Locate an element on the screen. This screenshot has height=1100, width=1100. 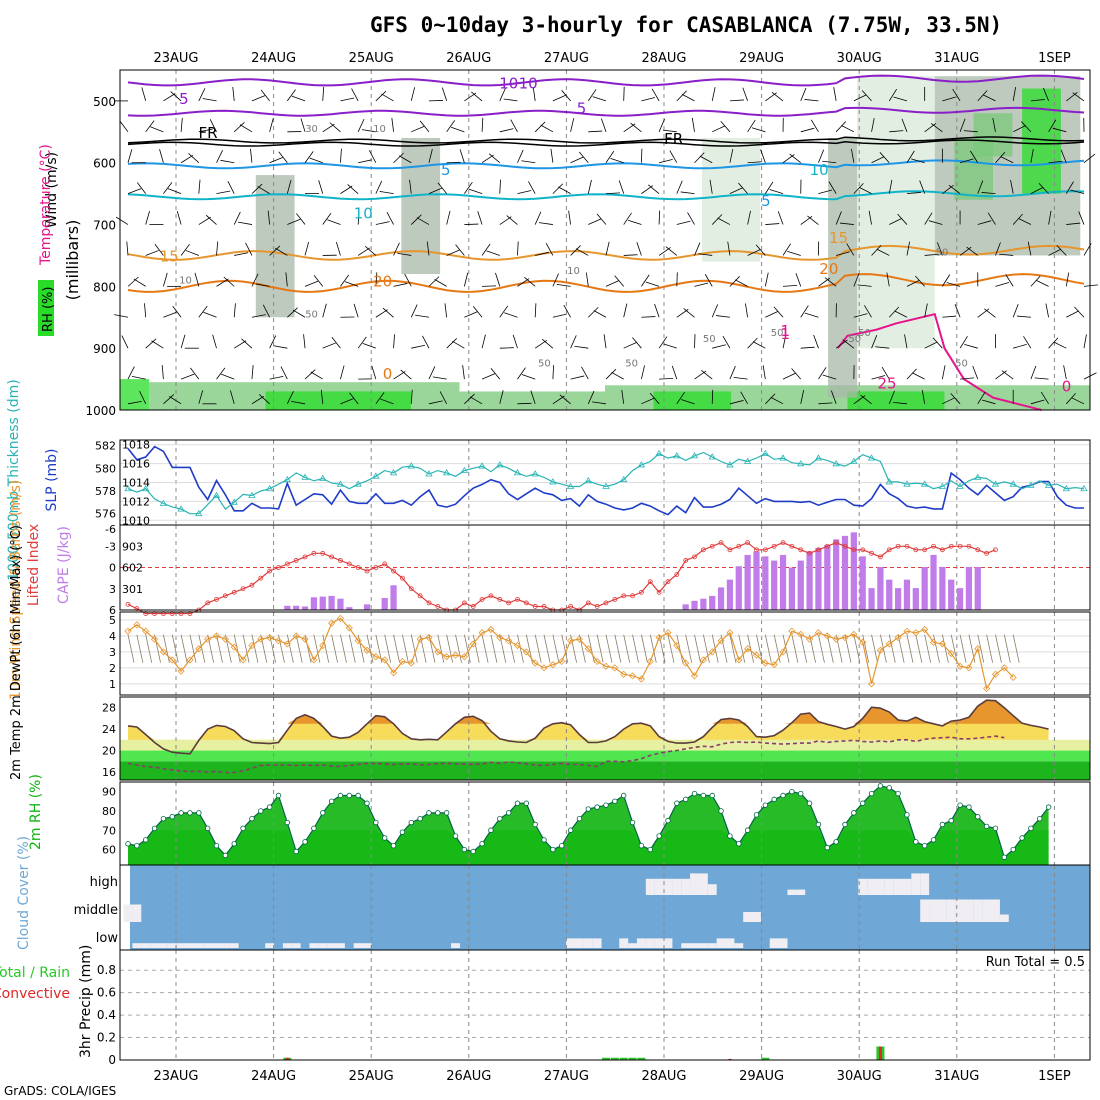
slp-line is located at coordinates (605, 480).